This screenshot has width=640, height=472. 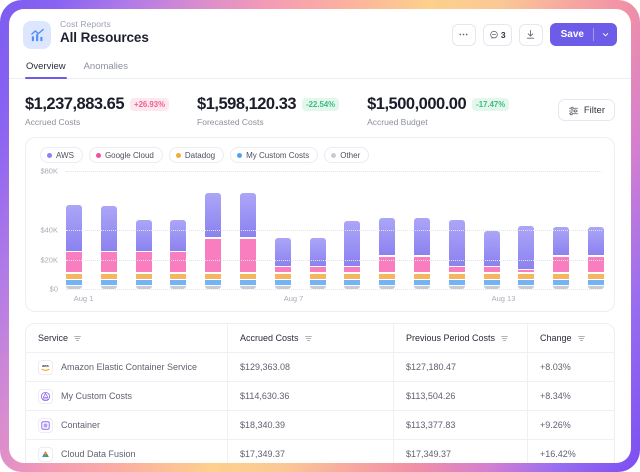 What do you see at coordinates (85, 24) in the screenshot?
I see `breadcrumb: Cost Reports` at bounding box center [85, 24].